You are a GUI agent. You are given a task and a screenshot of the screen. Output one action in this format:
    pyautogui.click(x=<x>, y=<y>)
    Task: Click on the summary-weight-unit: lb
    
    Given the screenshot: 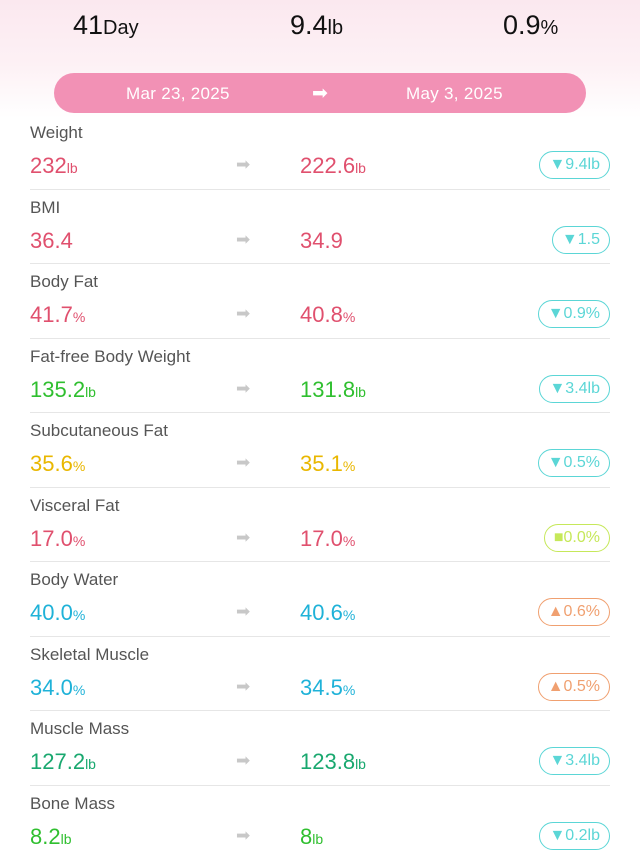 What is the action you would take?
    pyautogui.click(x=336, y=28)
    